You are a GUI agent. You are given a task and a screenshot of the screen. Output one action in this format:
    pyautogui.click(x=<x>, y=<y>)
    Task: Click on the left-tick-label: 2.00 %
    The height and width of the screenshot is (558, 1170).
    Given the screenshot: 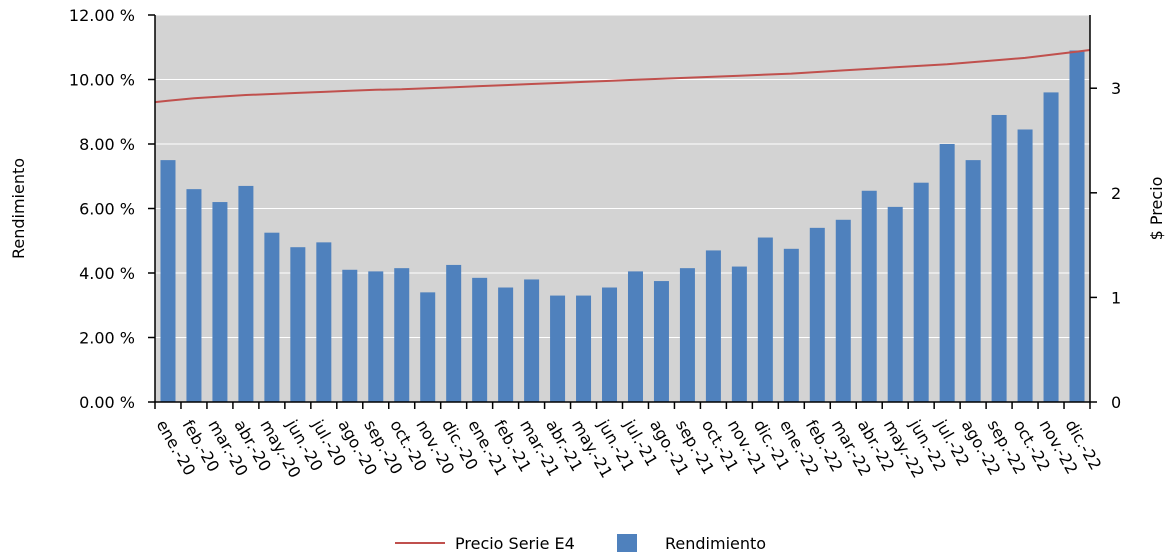 What is the action you would take?
    pyautogui.click(x=107, y=338)
    